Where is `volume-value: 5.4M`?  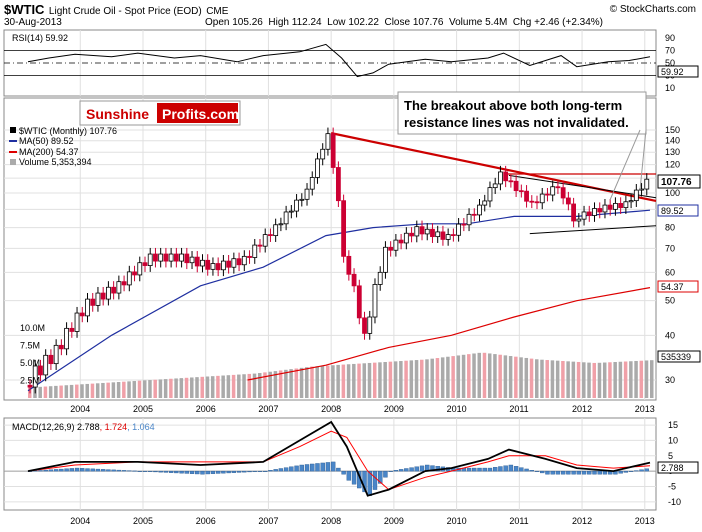
volume-value: 5.4M is located at coordinates (496, 22).